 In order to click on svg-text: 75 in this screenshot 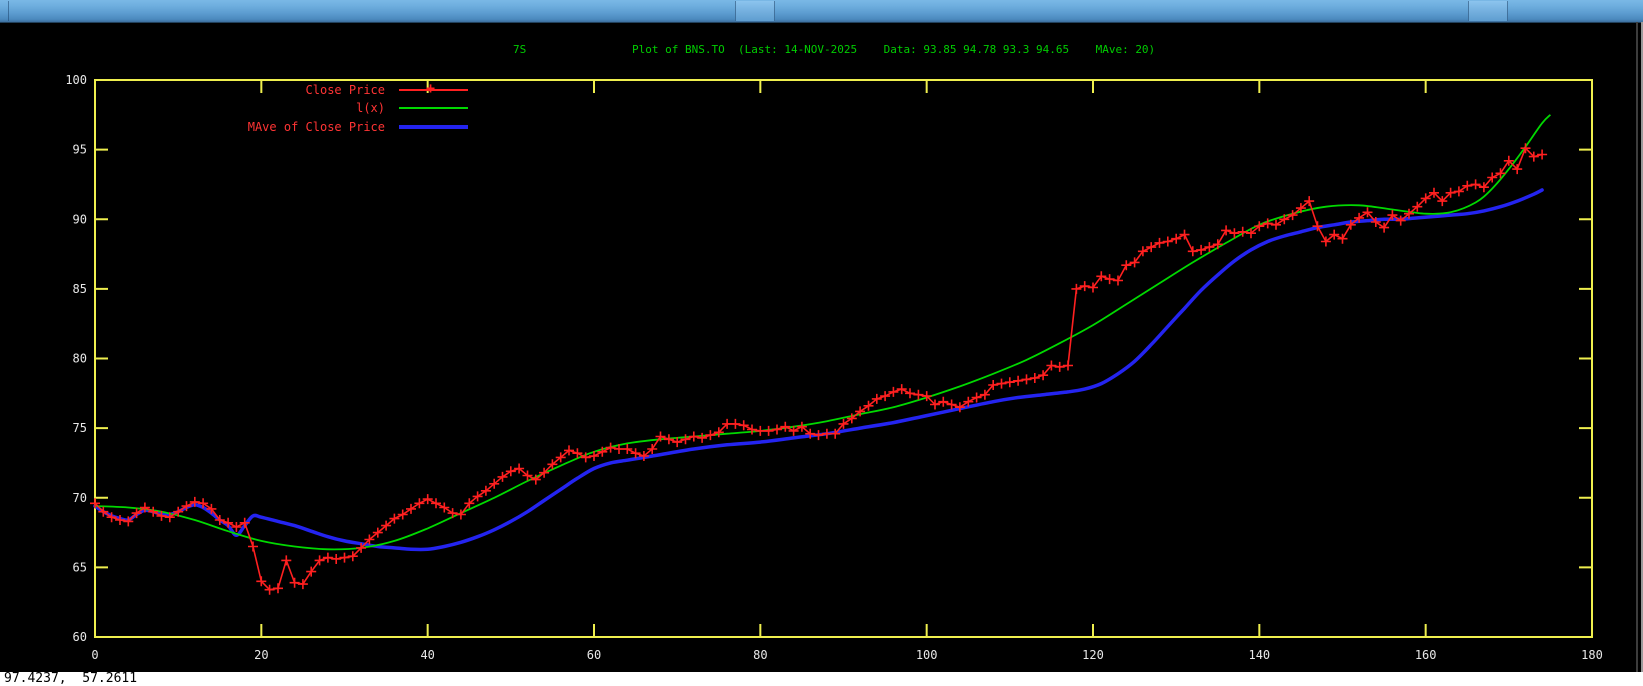, I will do `click(80, 428)`.